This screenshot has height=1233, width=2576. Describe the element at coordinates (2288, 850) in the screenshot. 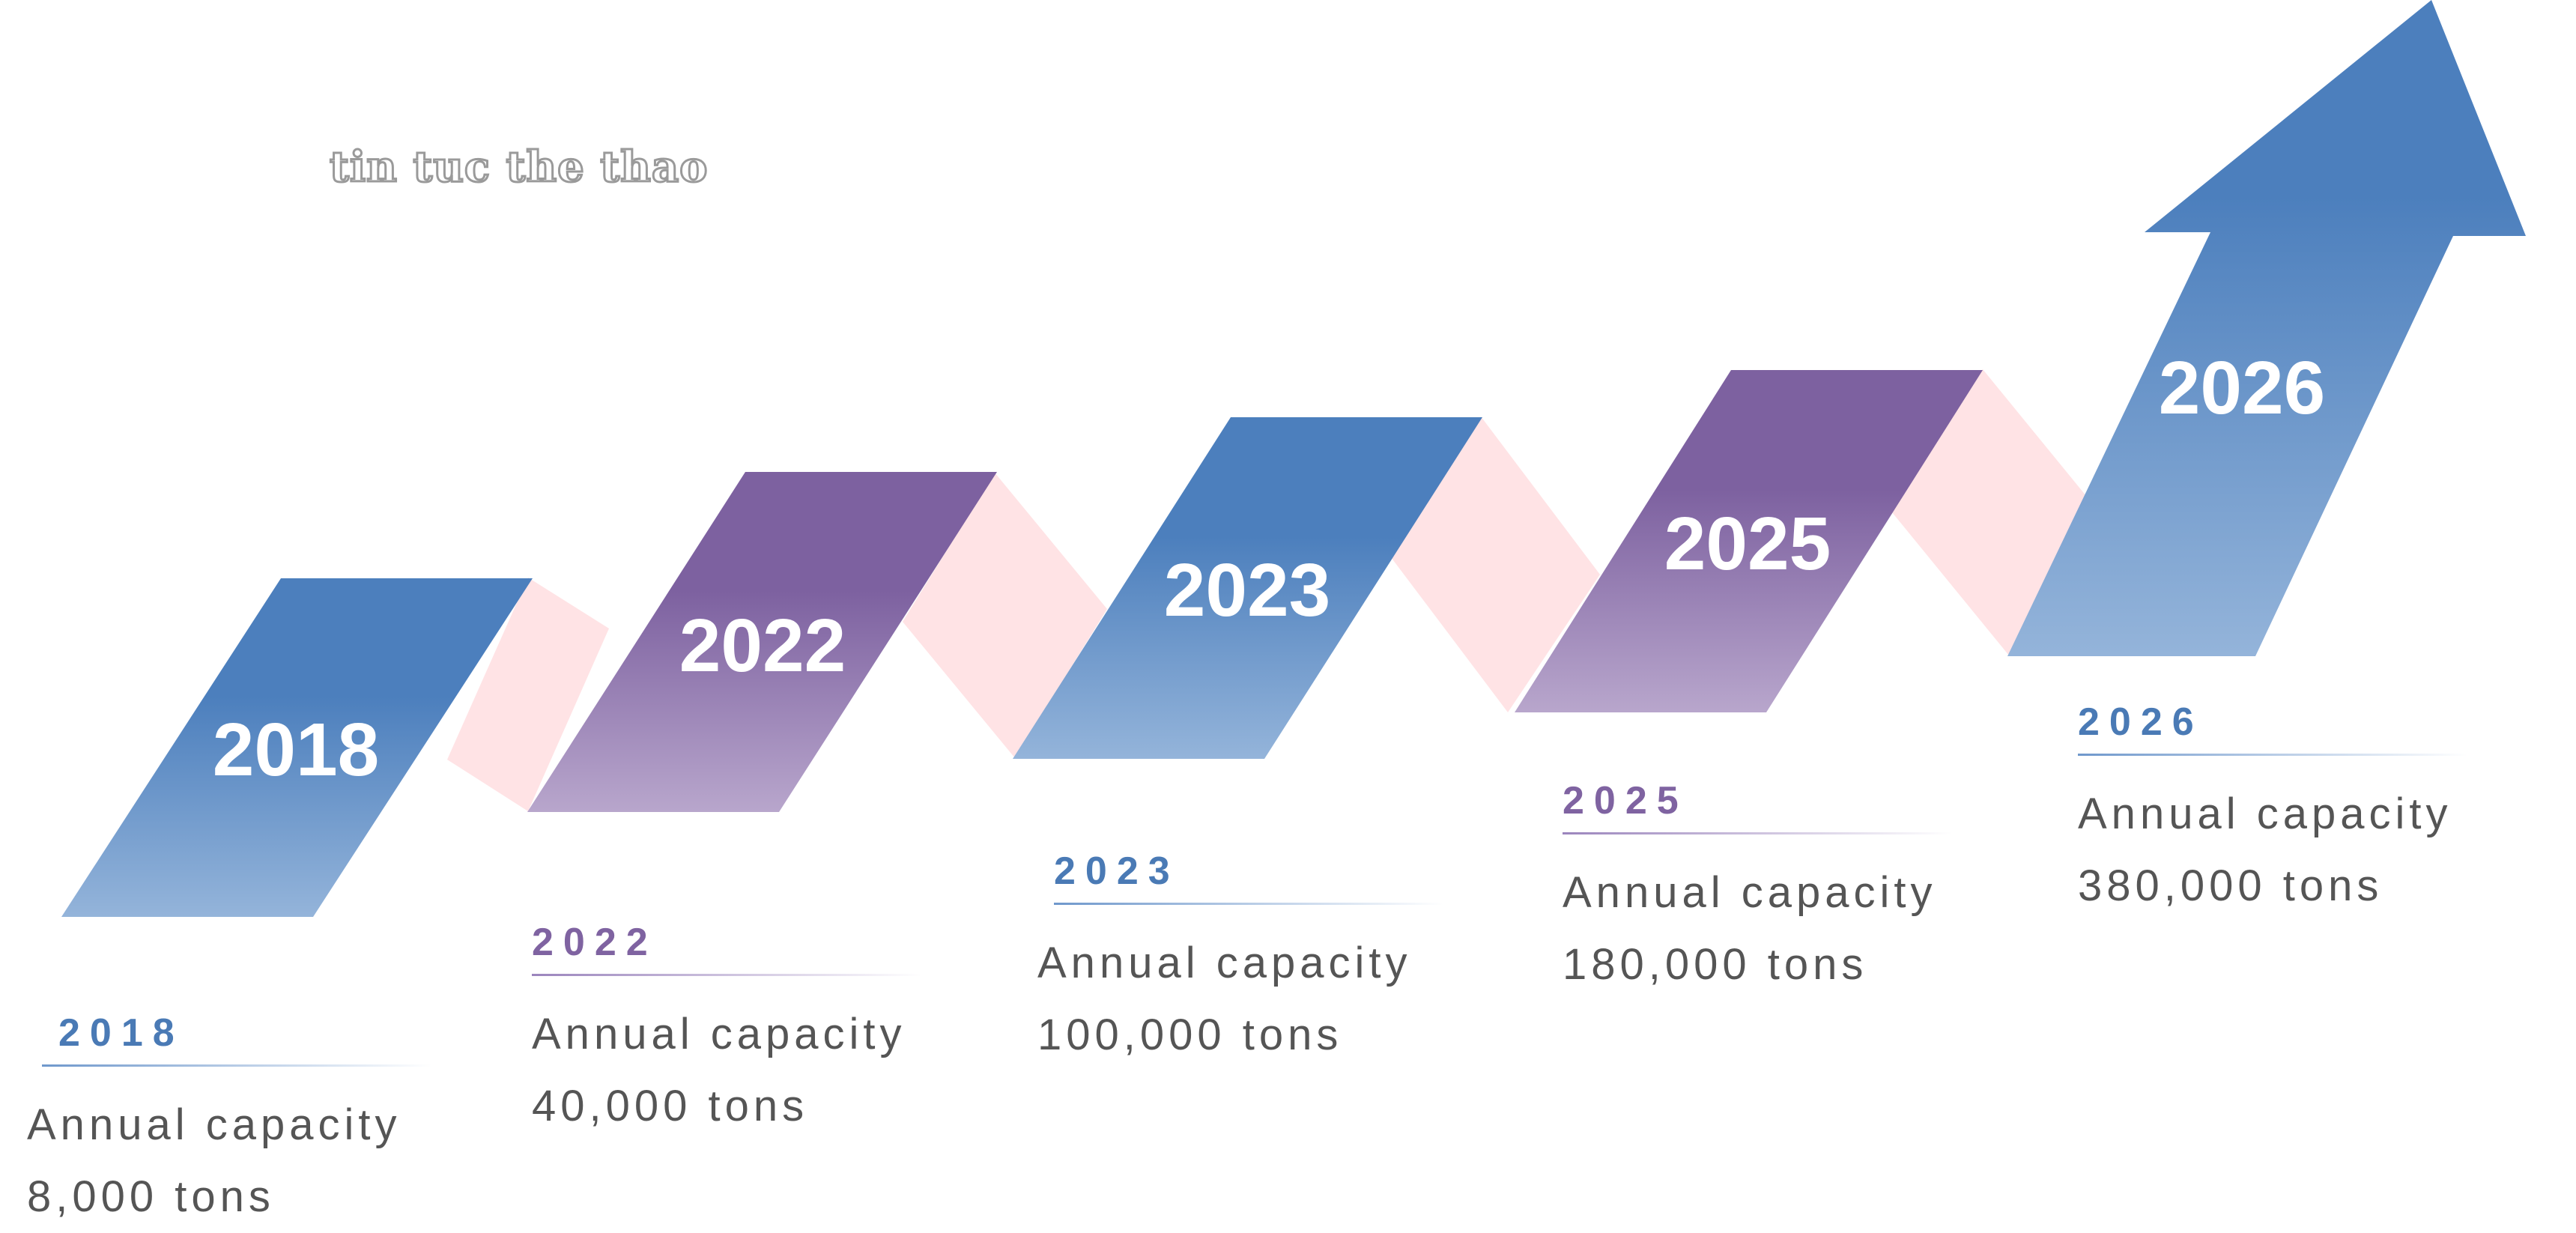

I see `caption-description: Annual capacity 380,000 tons` at that location.